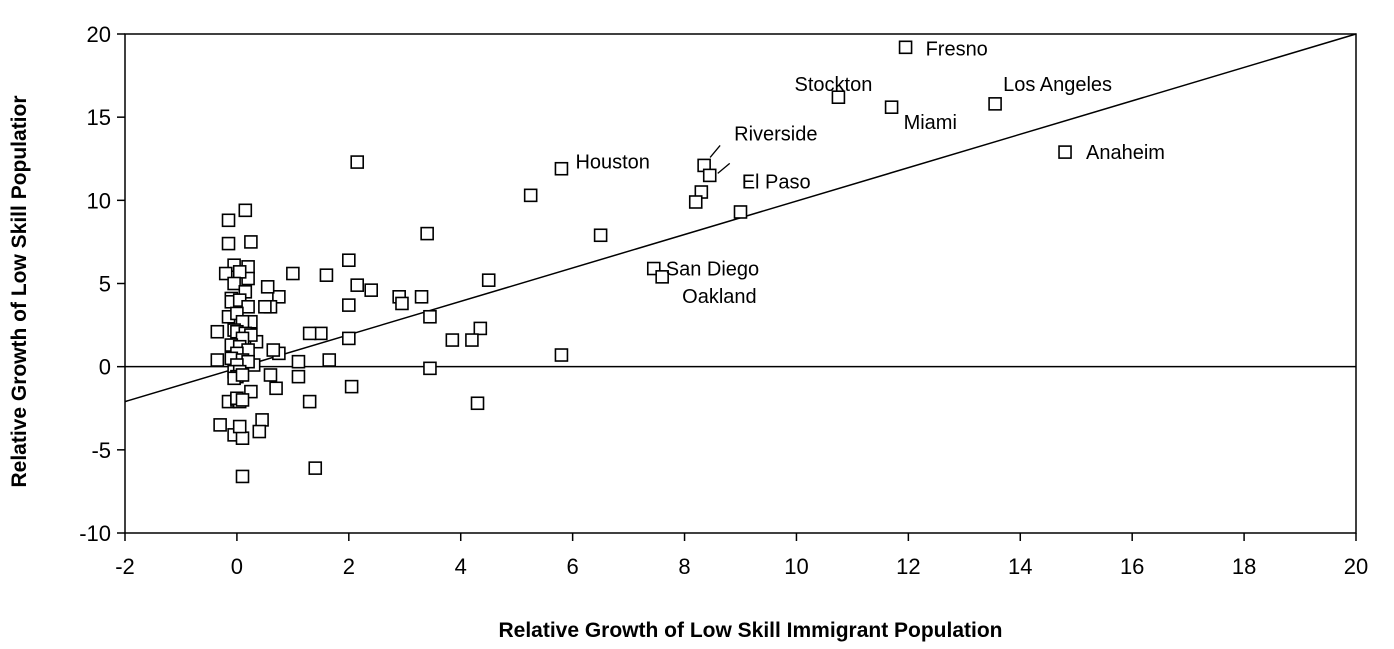  I want to click on x-tick-label: 14, so click(1020, 566).